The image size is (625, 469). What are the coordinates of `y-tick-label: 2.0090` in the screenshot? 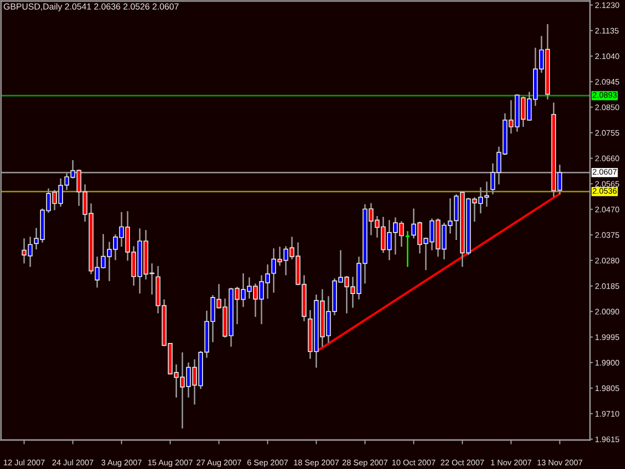 It's located at (607, 311).